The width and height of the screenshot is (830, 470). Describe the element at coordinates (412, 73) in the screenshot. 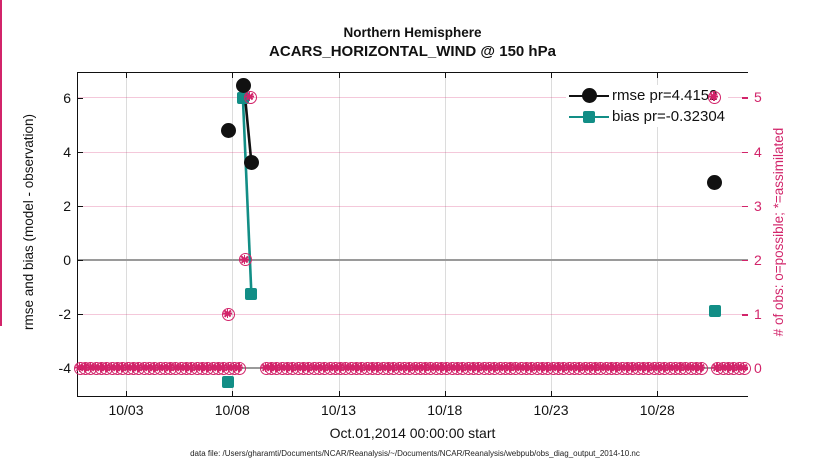

I see `top-axis-spine` at that location.